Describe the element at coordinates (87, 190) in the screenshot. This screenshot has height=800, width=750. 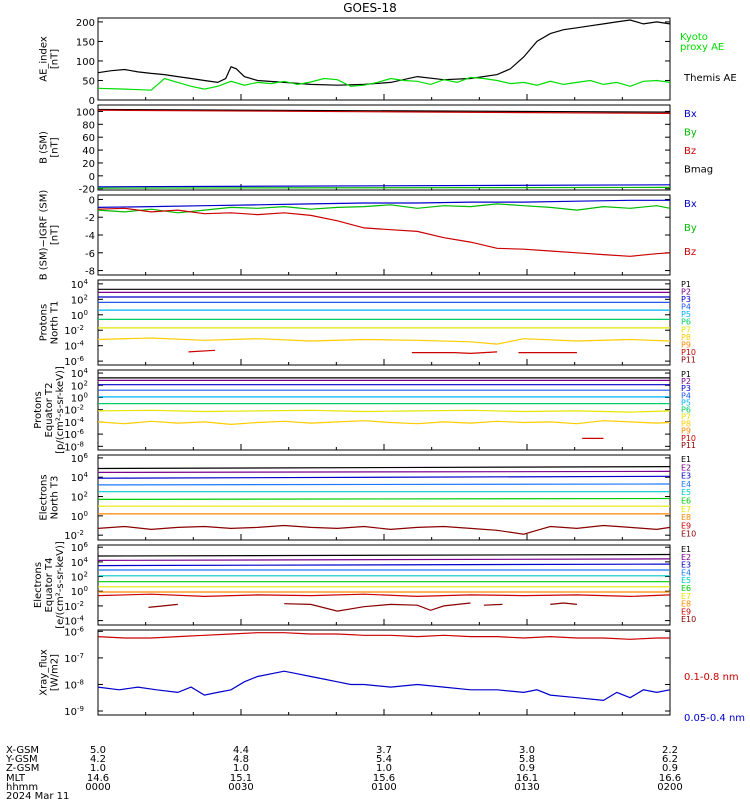
I see `y-tick-label: -20` at that location.